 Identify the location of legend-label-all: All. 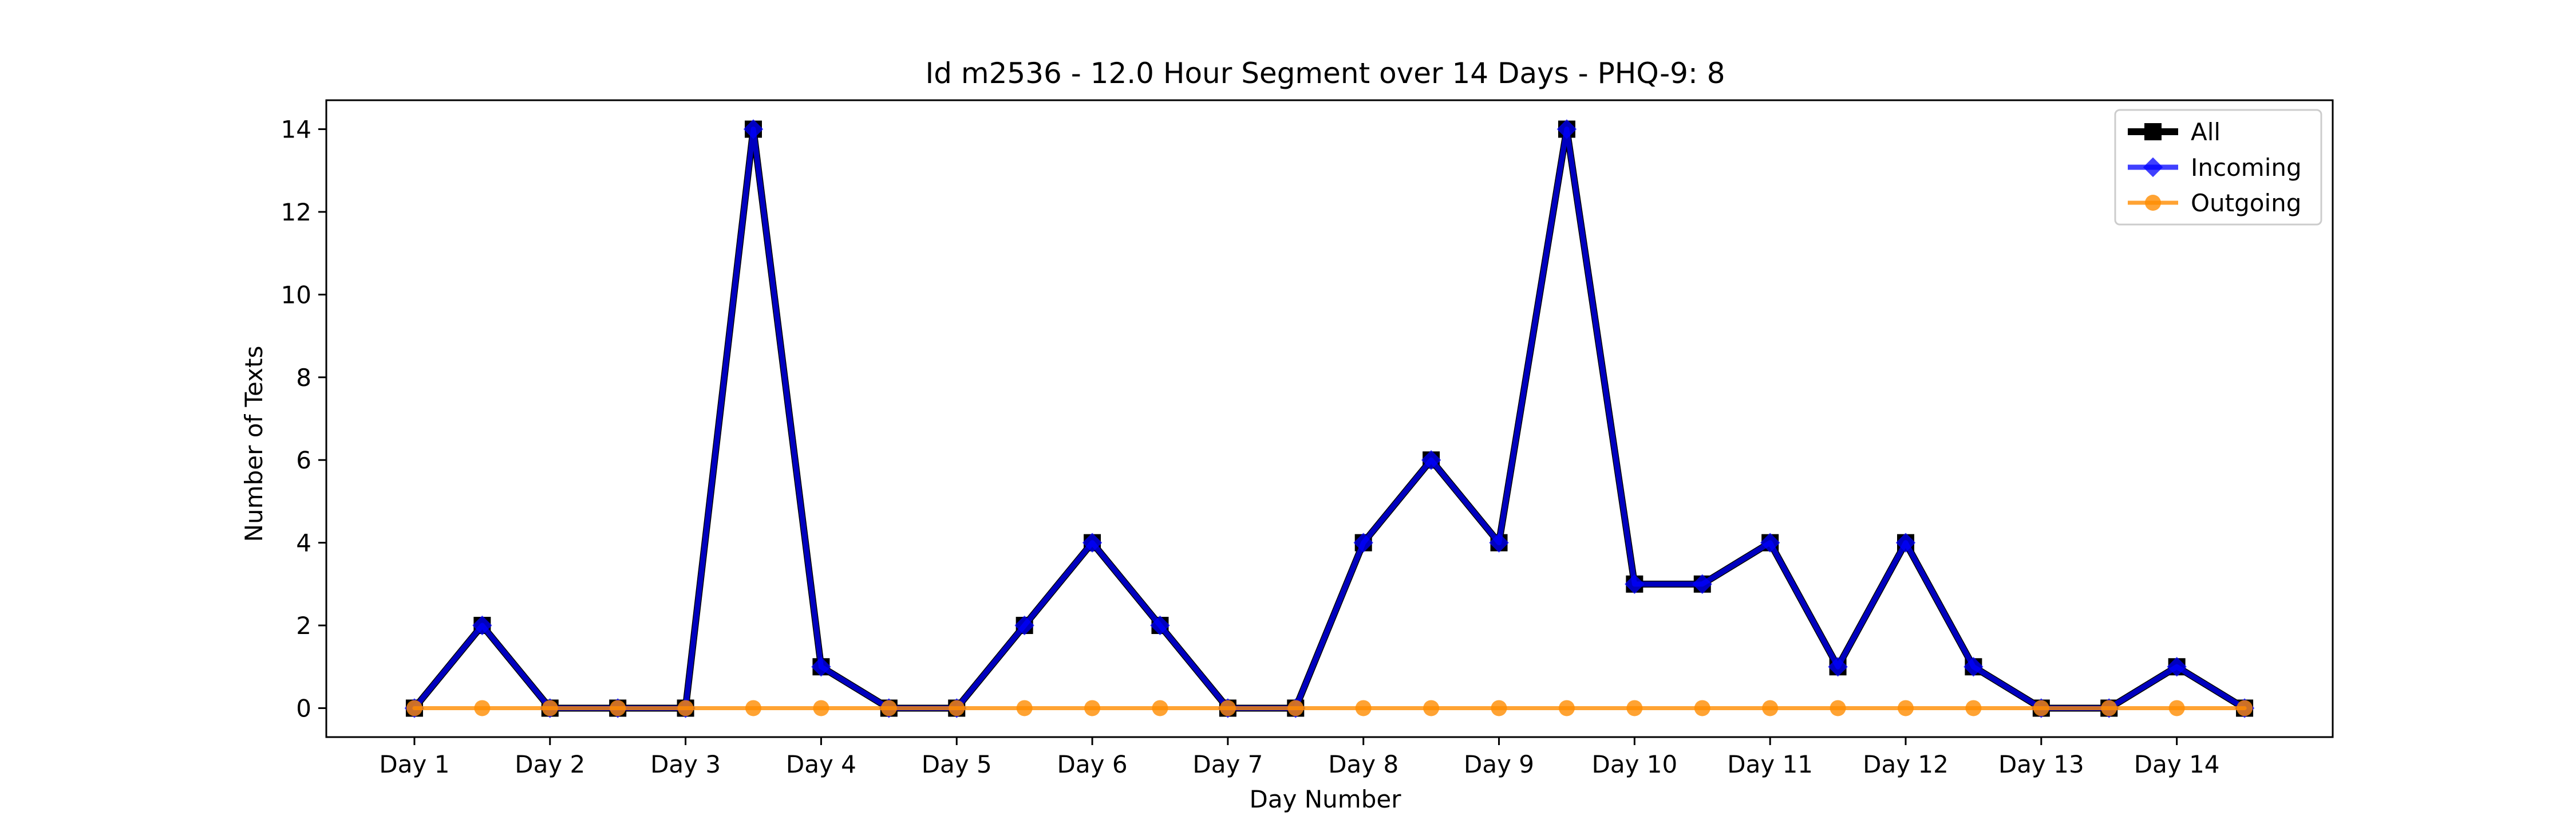
(2206, 132).